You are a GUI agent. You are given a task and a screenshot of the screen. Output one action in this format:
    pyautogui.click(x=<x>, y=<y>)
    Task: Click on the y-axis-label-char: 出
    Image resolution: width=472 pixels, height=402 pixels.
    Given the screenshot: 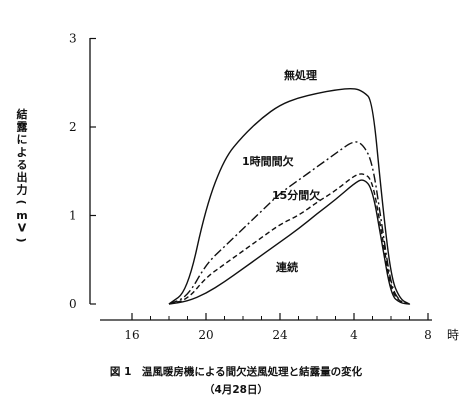 What is the action you would take?
    pyautogui.click(x=22, y=177)
    